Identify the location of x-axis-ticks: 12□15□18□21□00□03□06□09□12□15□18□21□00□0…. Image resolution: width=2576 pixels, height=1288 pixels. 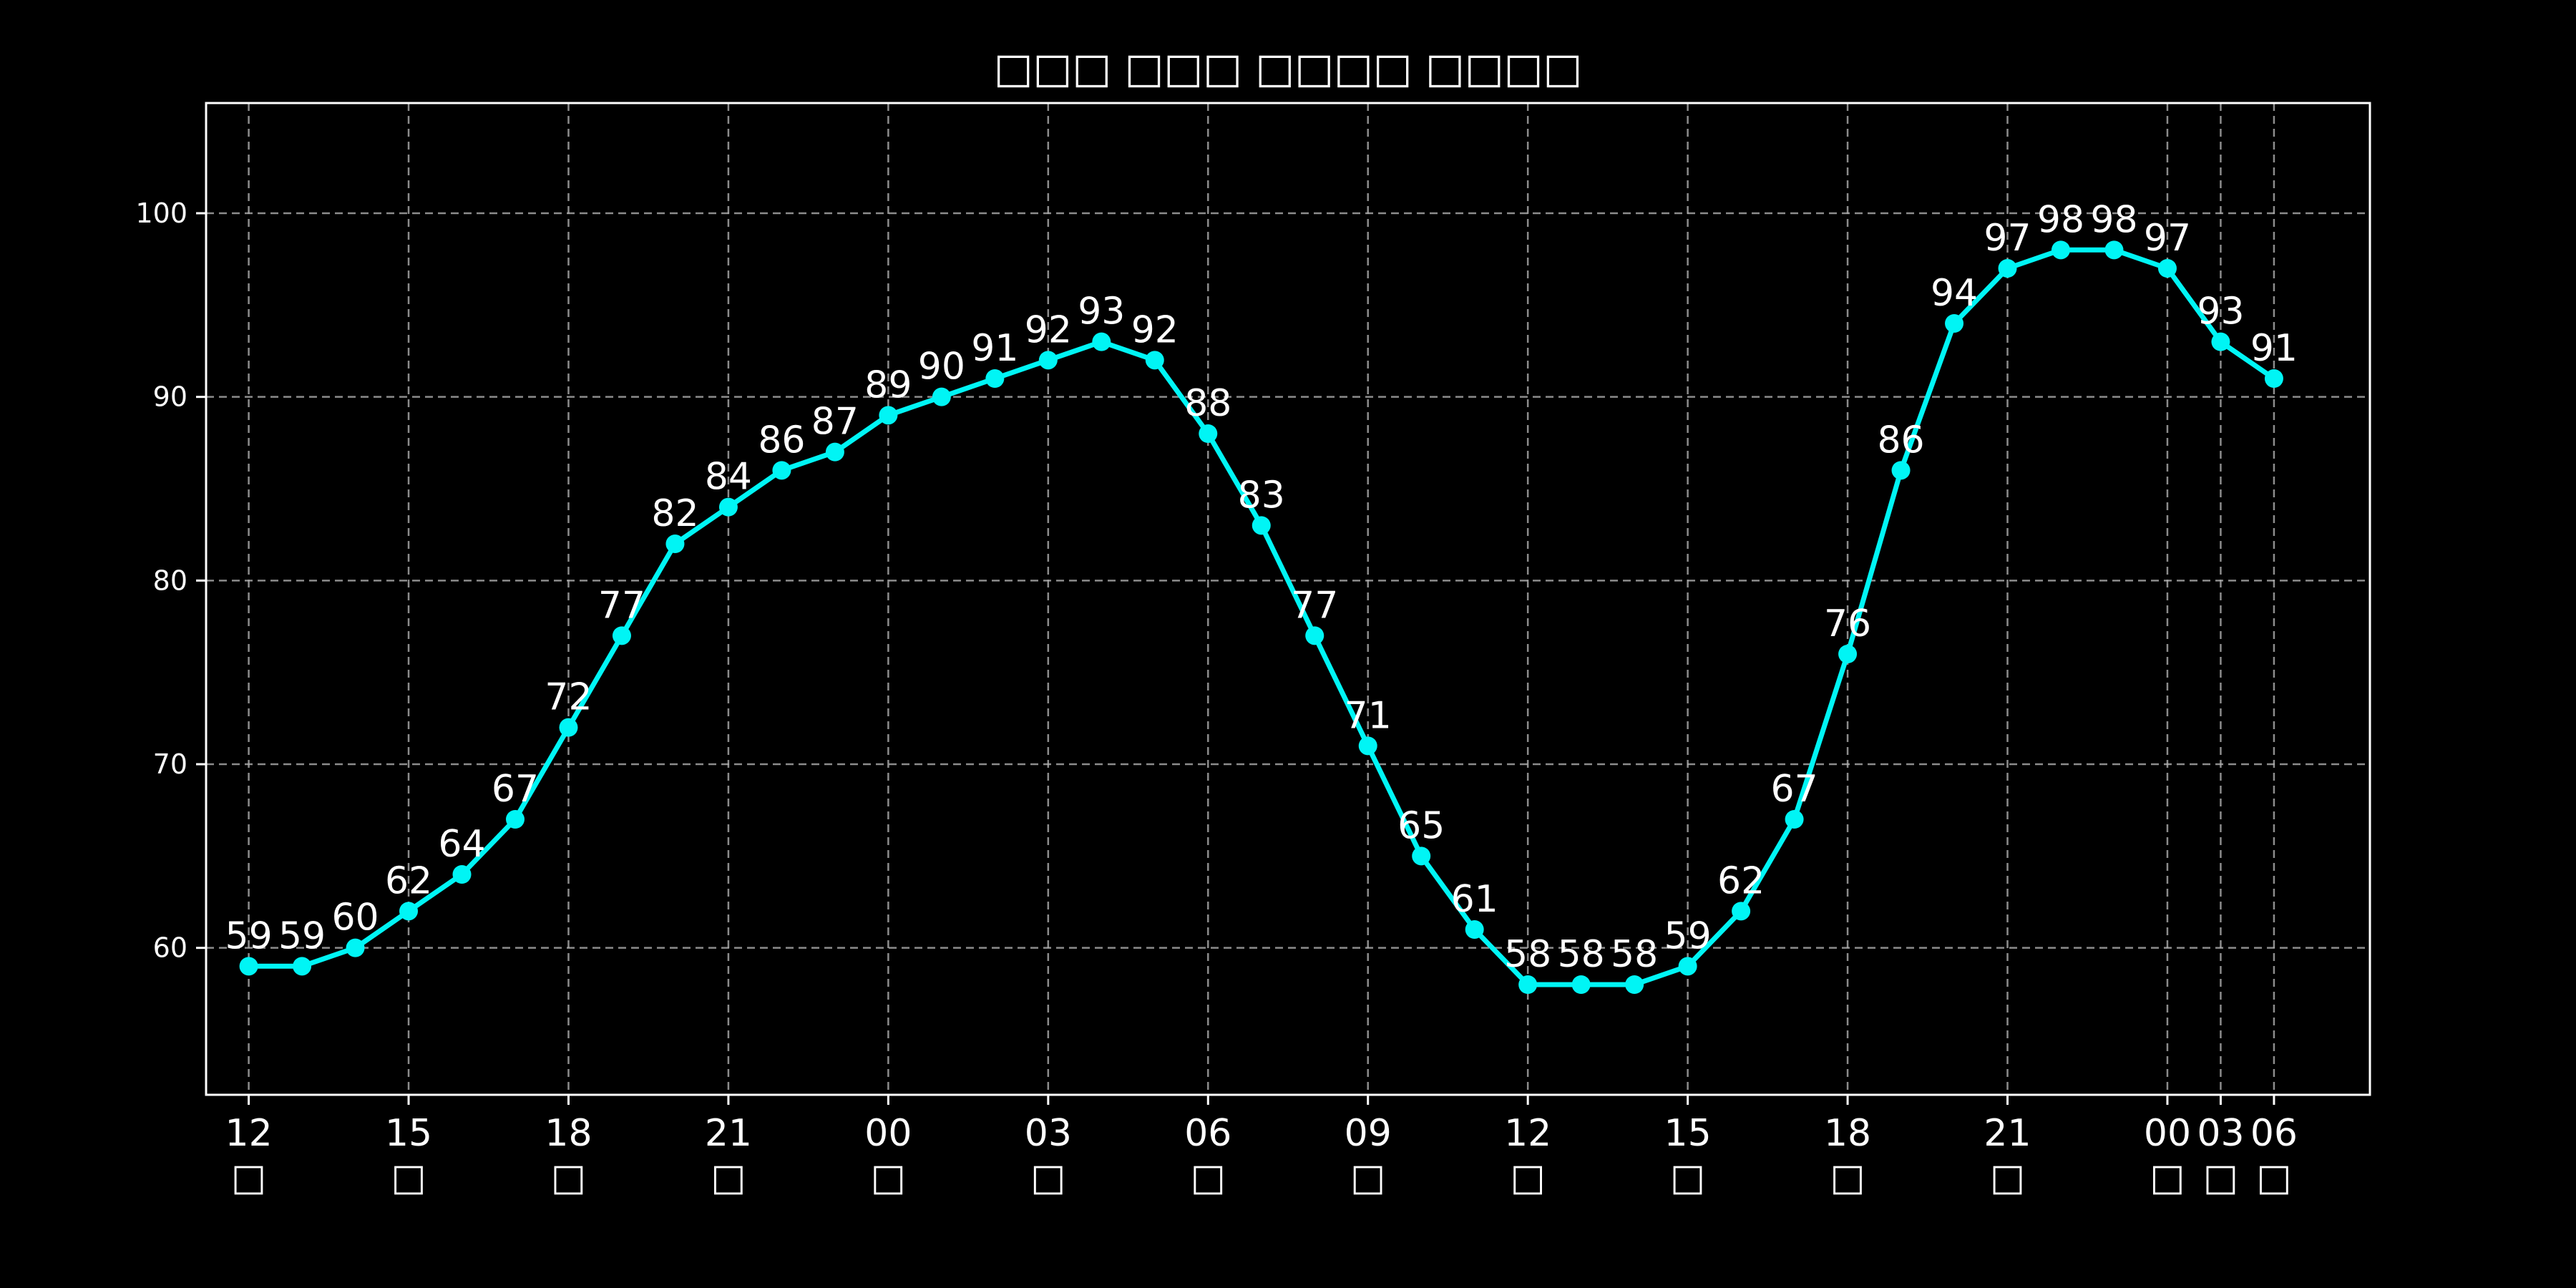
(1261, 1147).